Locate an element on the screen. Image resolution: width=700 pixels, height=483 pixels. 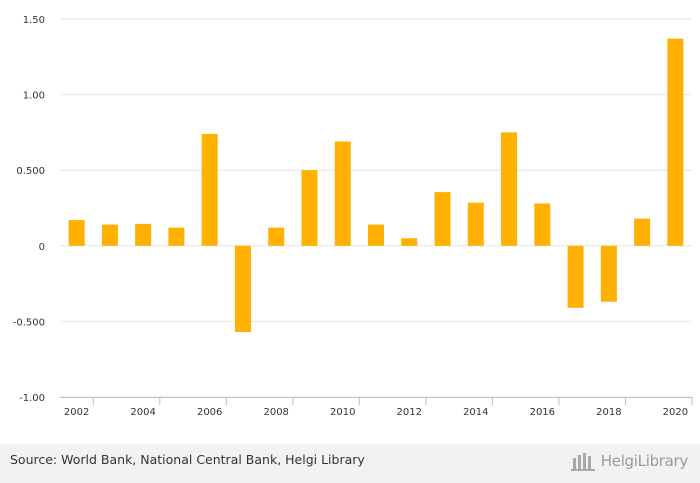
x-tick-label: 2018 is located at coordinates (608, 412).